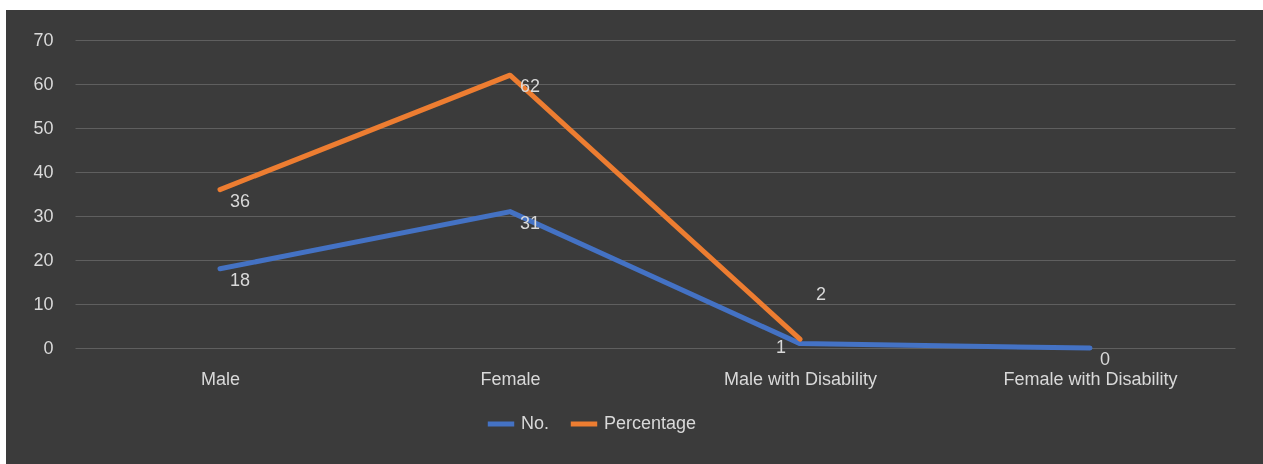 The width and height of the screenshot is (1263, 464). What do you see at coordinates (650, 423) in the screenshot?
I see `legend-label: Percentage` at bounding box center [650, 423].